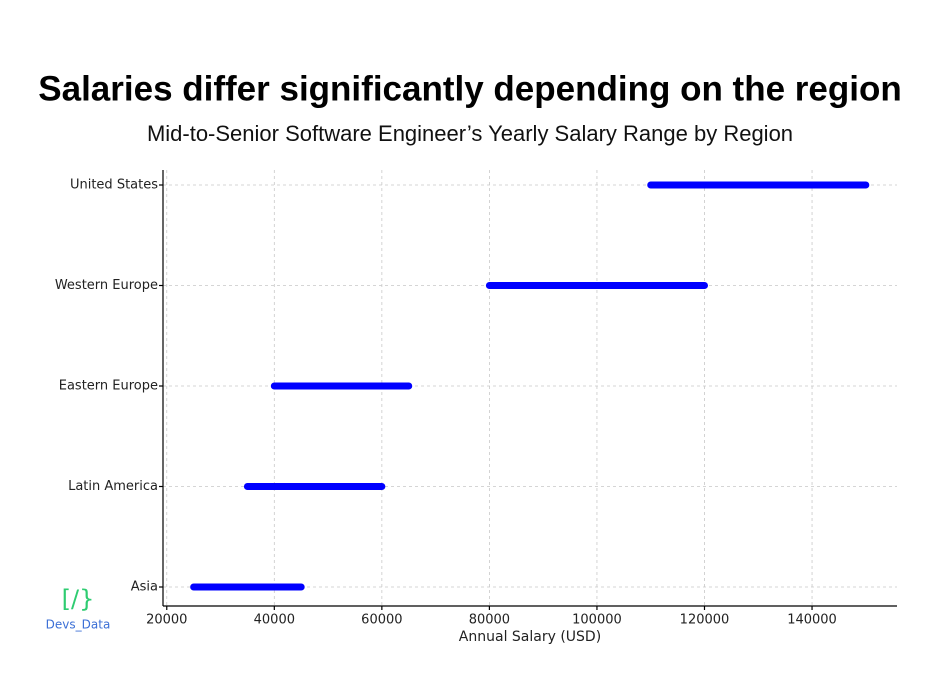 This screenshot has height=683, width=940. Describe the element at coordinates (166, 620) in the screenshot. I see `x-tick-label: 20000` at that location.